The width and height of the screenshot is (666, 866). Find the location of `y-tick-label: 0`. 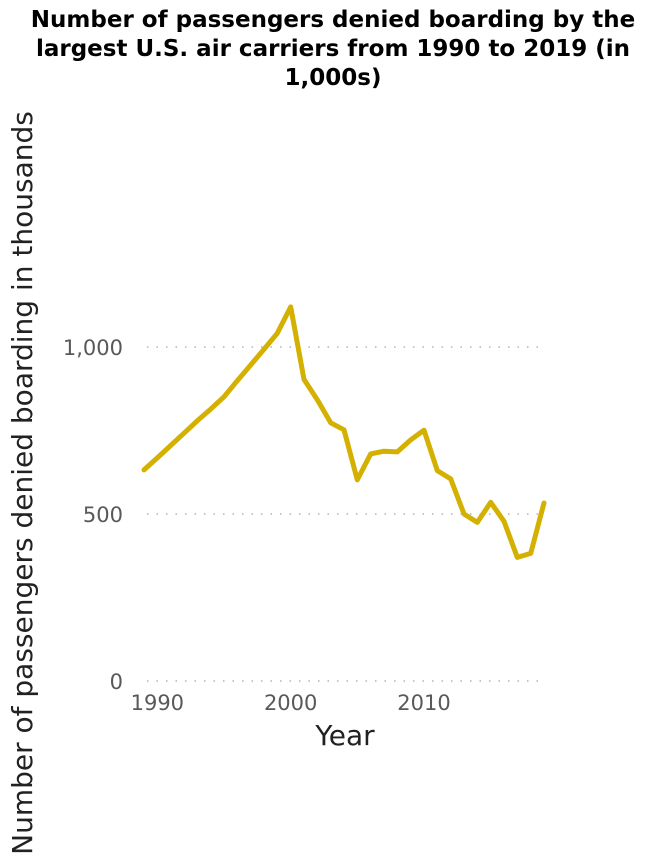

y-tick-label: 0 is located at coordinates (116, 682).